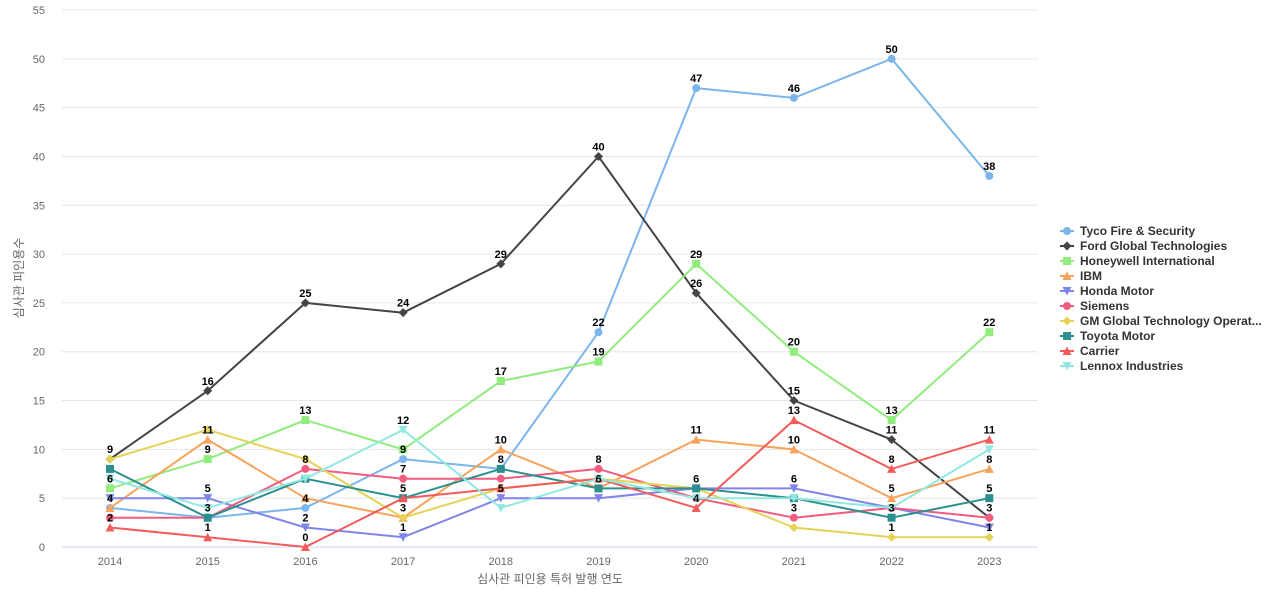 This screenshot has height=600, width=1280. Describe the element at coordinates (501, 562) in the screenshot. I see `x-tick-label: 2018` at that location.